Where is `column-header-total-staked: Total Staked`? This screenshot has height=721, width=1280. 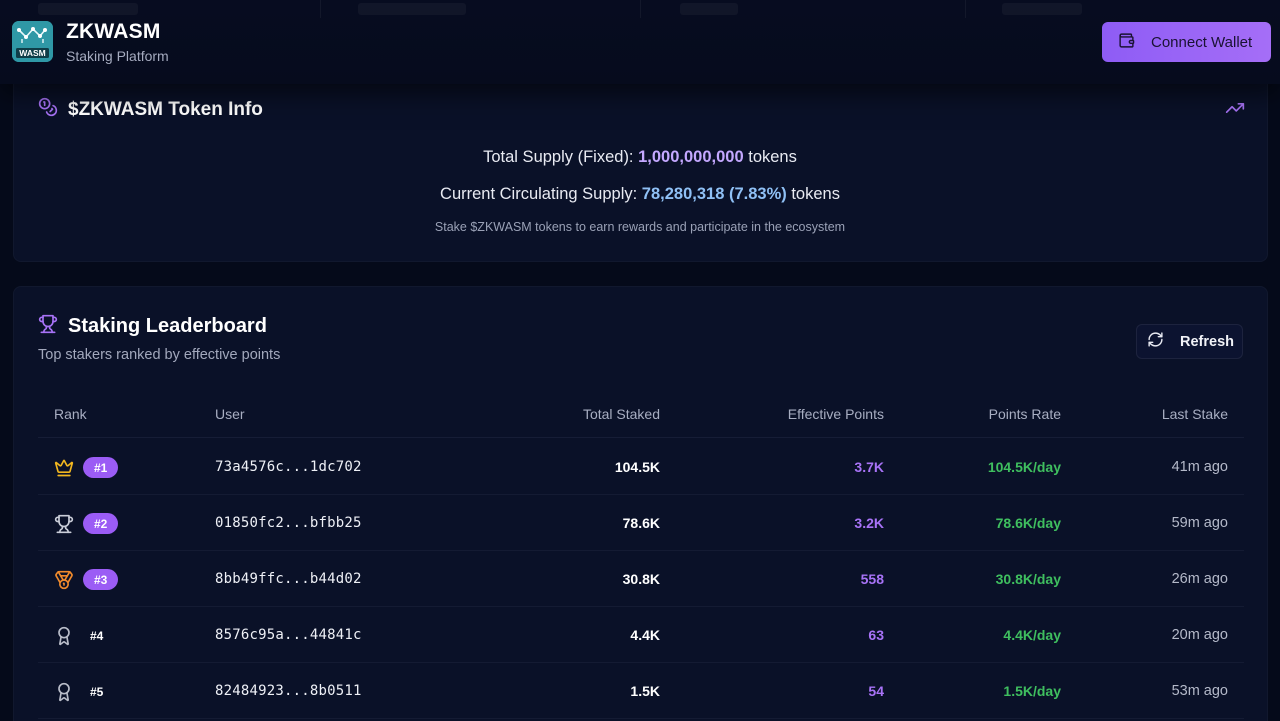
column-header-total-staked: Total Staked is located at coordinates (621, 414).